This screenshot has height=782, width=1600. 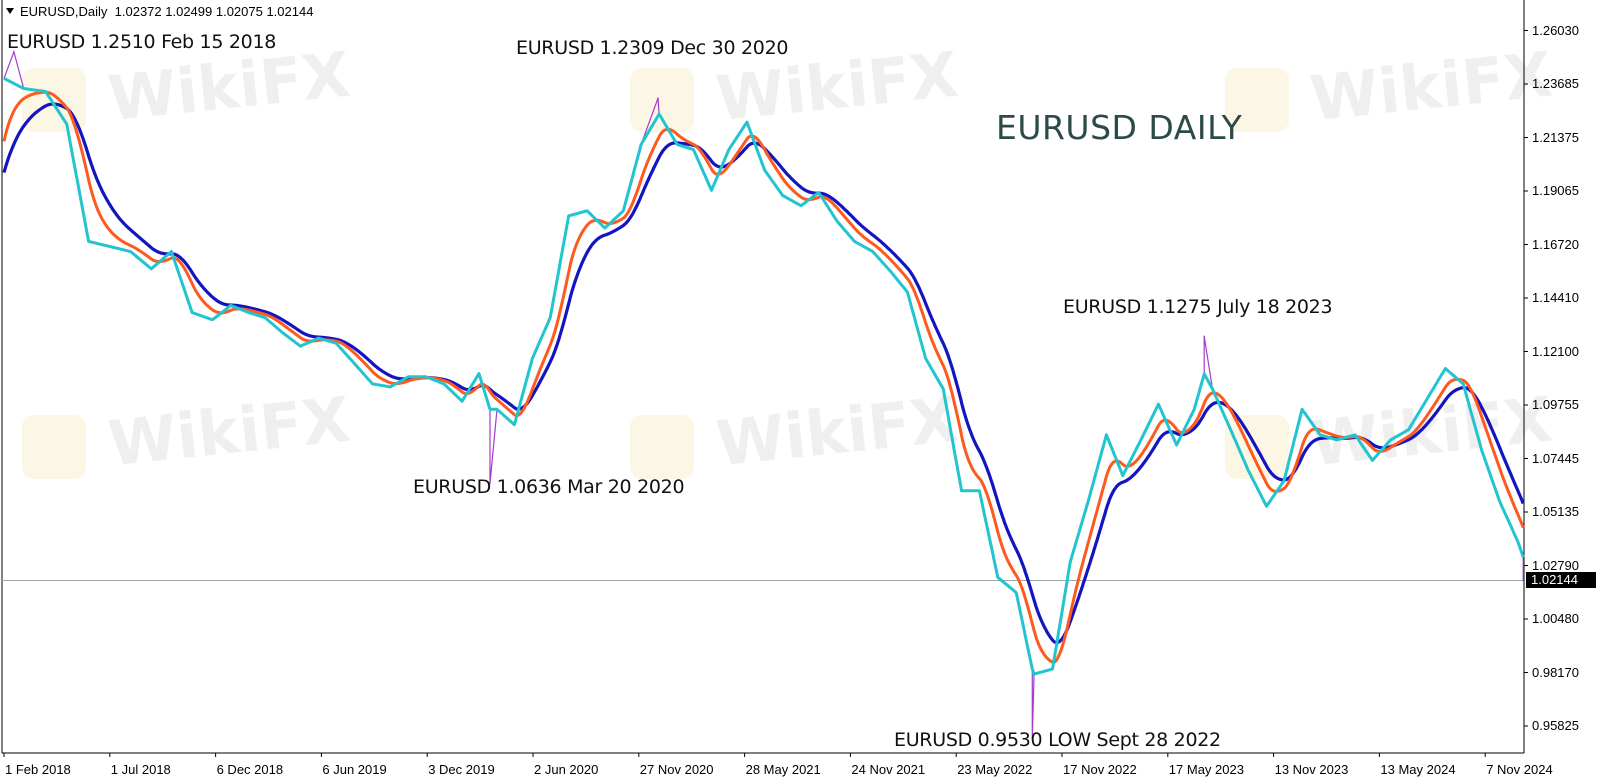 What do you see at coordinates (1555, 244) in the screenshot?
I see `price-tick-label: 1.16720` at bounding box center [1555, 244].